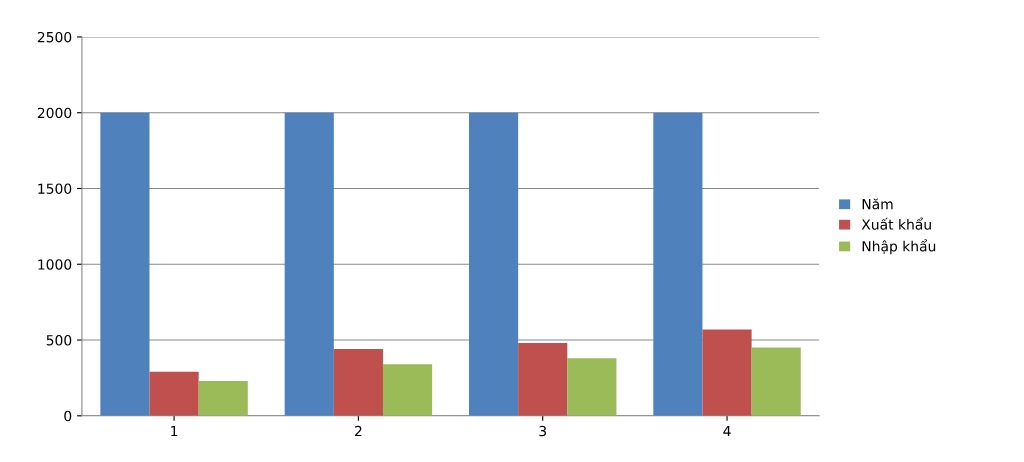 This screenshot has width=1024, height=462. I want to click on y-tick-label: 2000, so click(54, 113).